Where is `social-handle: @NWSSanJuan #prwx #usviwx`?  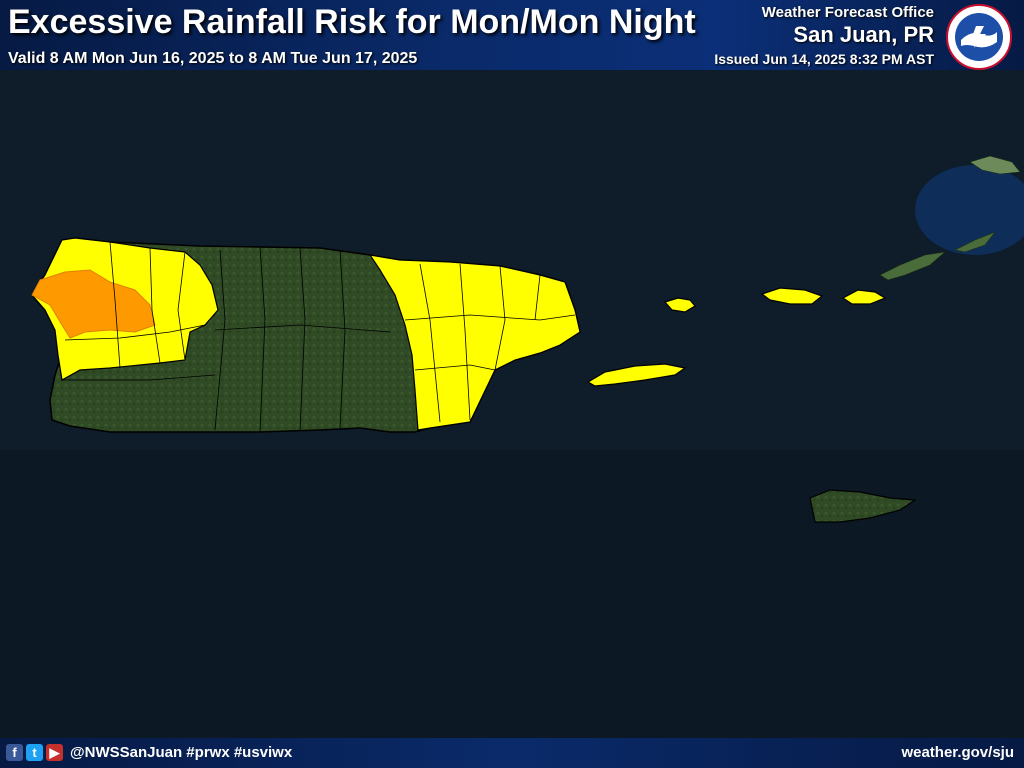 social-handle: @NWSSanJuan #prwx #usviwx is located at coordinates (181, 752).